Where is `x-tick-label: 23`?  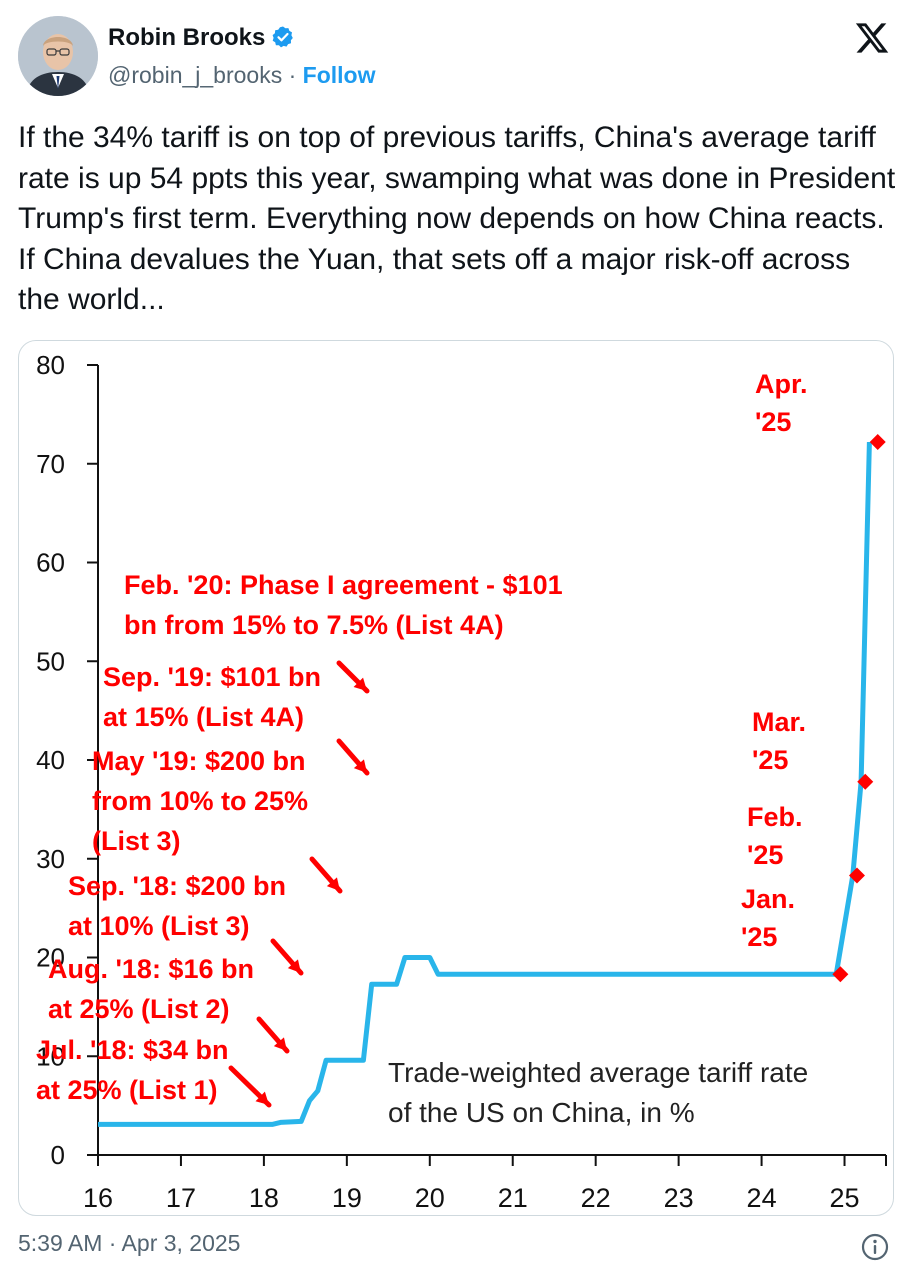 x-tick-label: 23 is located at coordinates (679, 1198).